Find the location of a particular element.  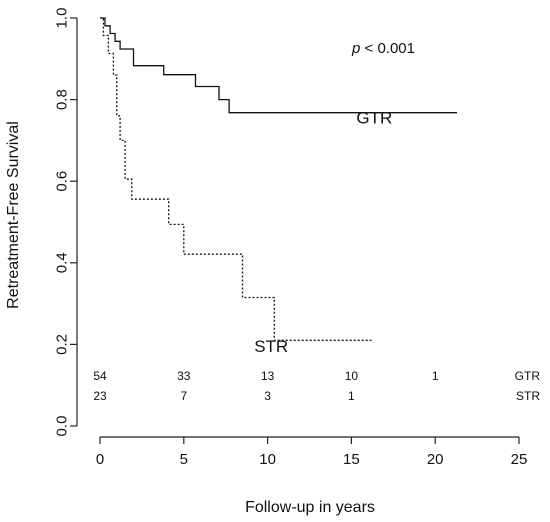

risk-count-str: 23 is located at coordinates (100, 396).